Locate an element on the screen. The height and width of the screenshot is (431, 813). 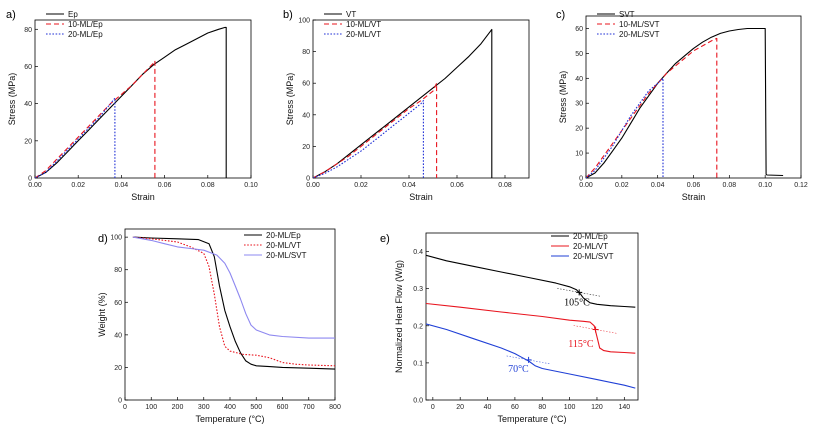
y-axis-label: Normalized Heat Flow (W/g) is located at coordinates (399, 316).